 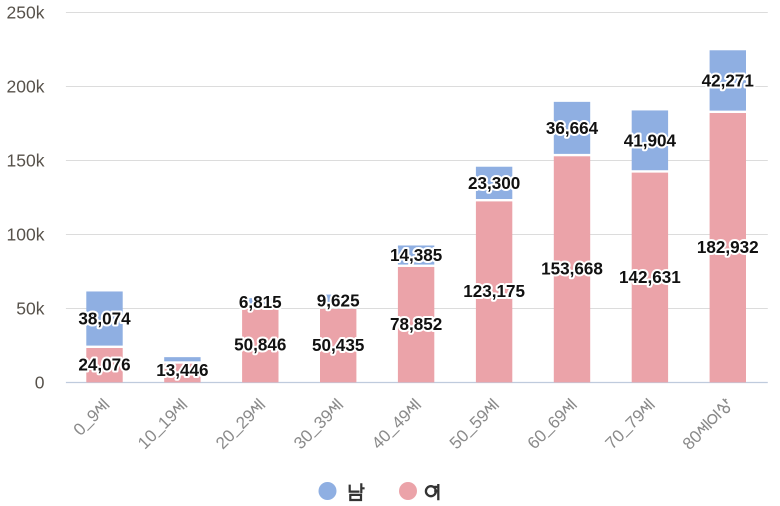 What do you see at coordinates (494, 183) in the screenshot?
I see `svg-text: 23,300` at bounding box center [494, 183].